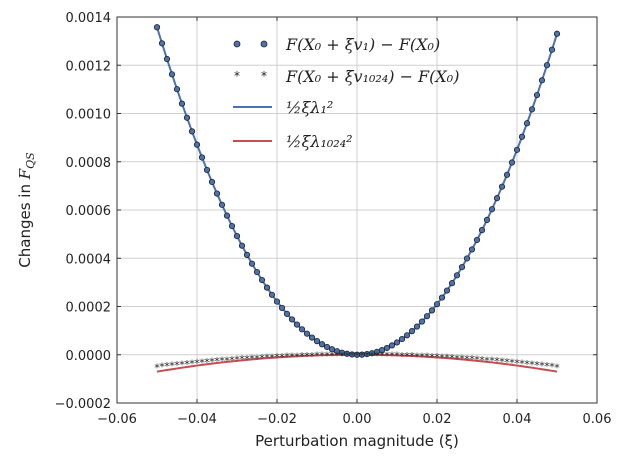 The height and width of the screenshot is (467, 623). Describe the element at coordinates (89, 163) in the screenshot. I see `y-tick-label: 0.0008` at that location.